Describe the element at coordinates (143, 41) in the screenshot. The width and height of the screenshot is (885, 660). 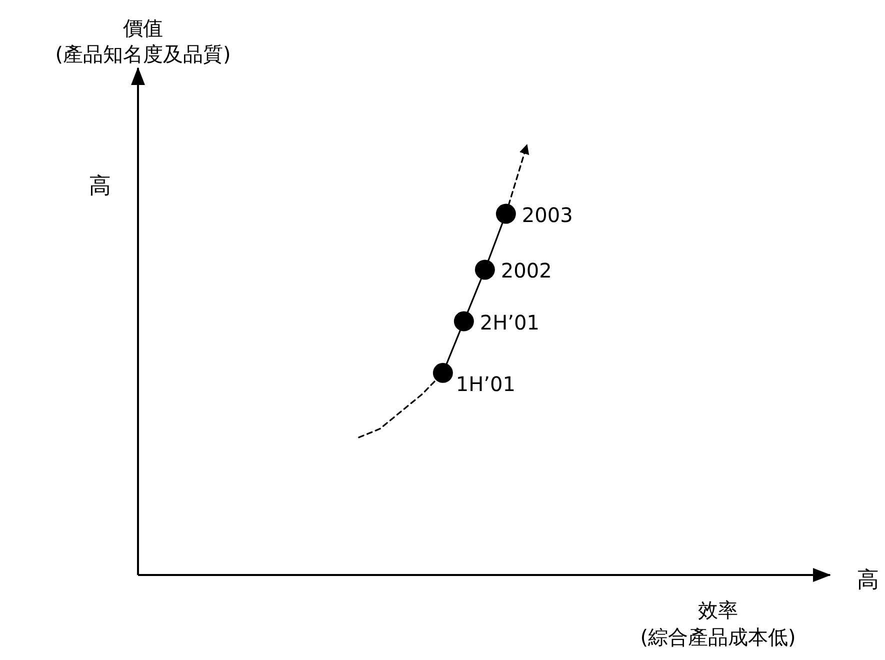
I see `text: 價值 (產品知名度及品質)` at that location.